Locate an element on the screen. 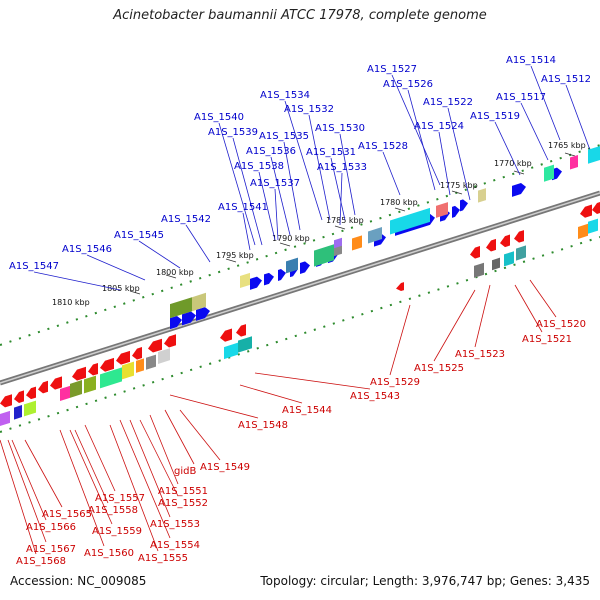 Image resolution: width=600 pixels, height=600 pixels. forward-gene-label: A1S_1528 is located at coordinates (383, 146).